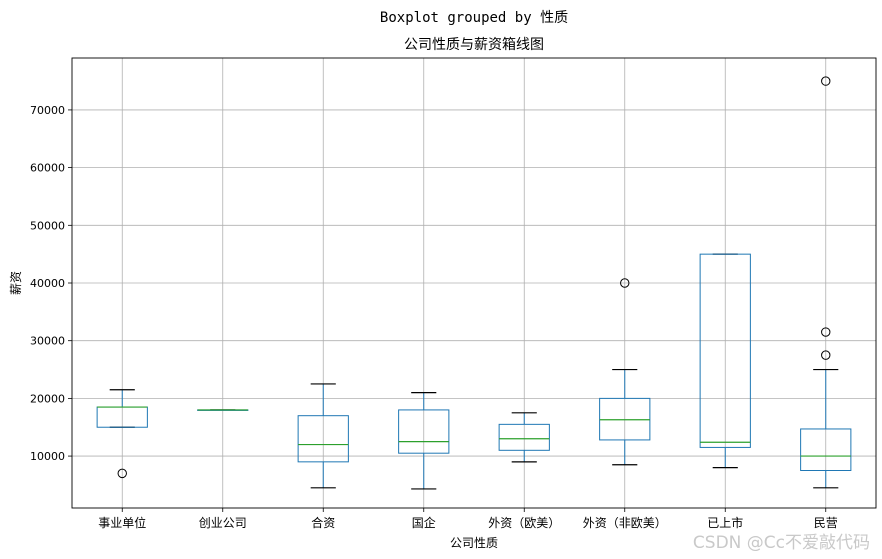  Describe the element at coordinates (47, 456) in the screenshot. I see `y-tick-label: 10000` at that location.